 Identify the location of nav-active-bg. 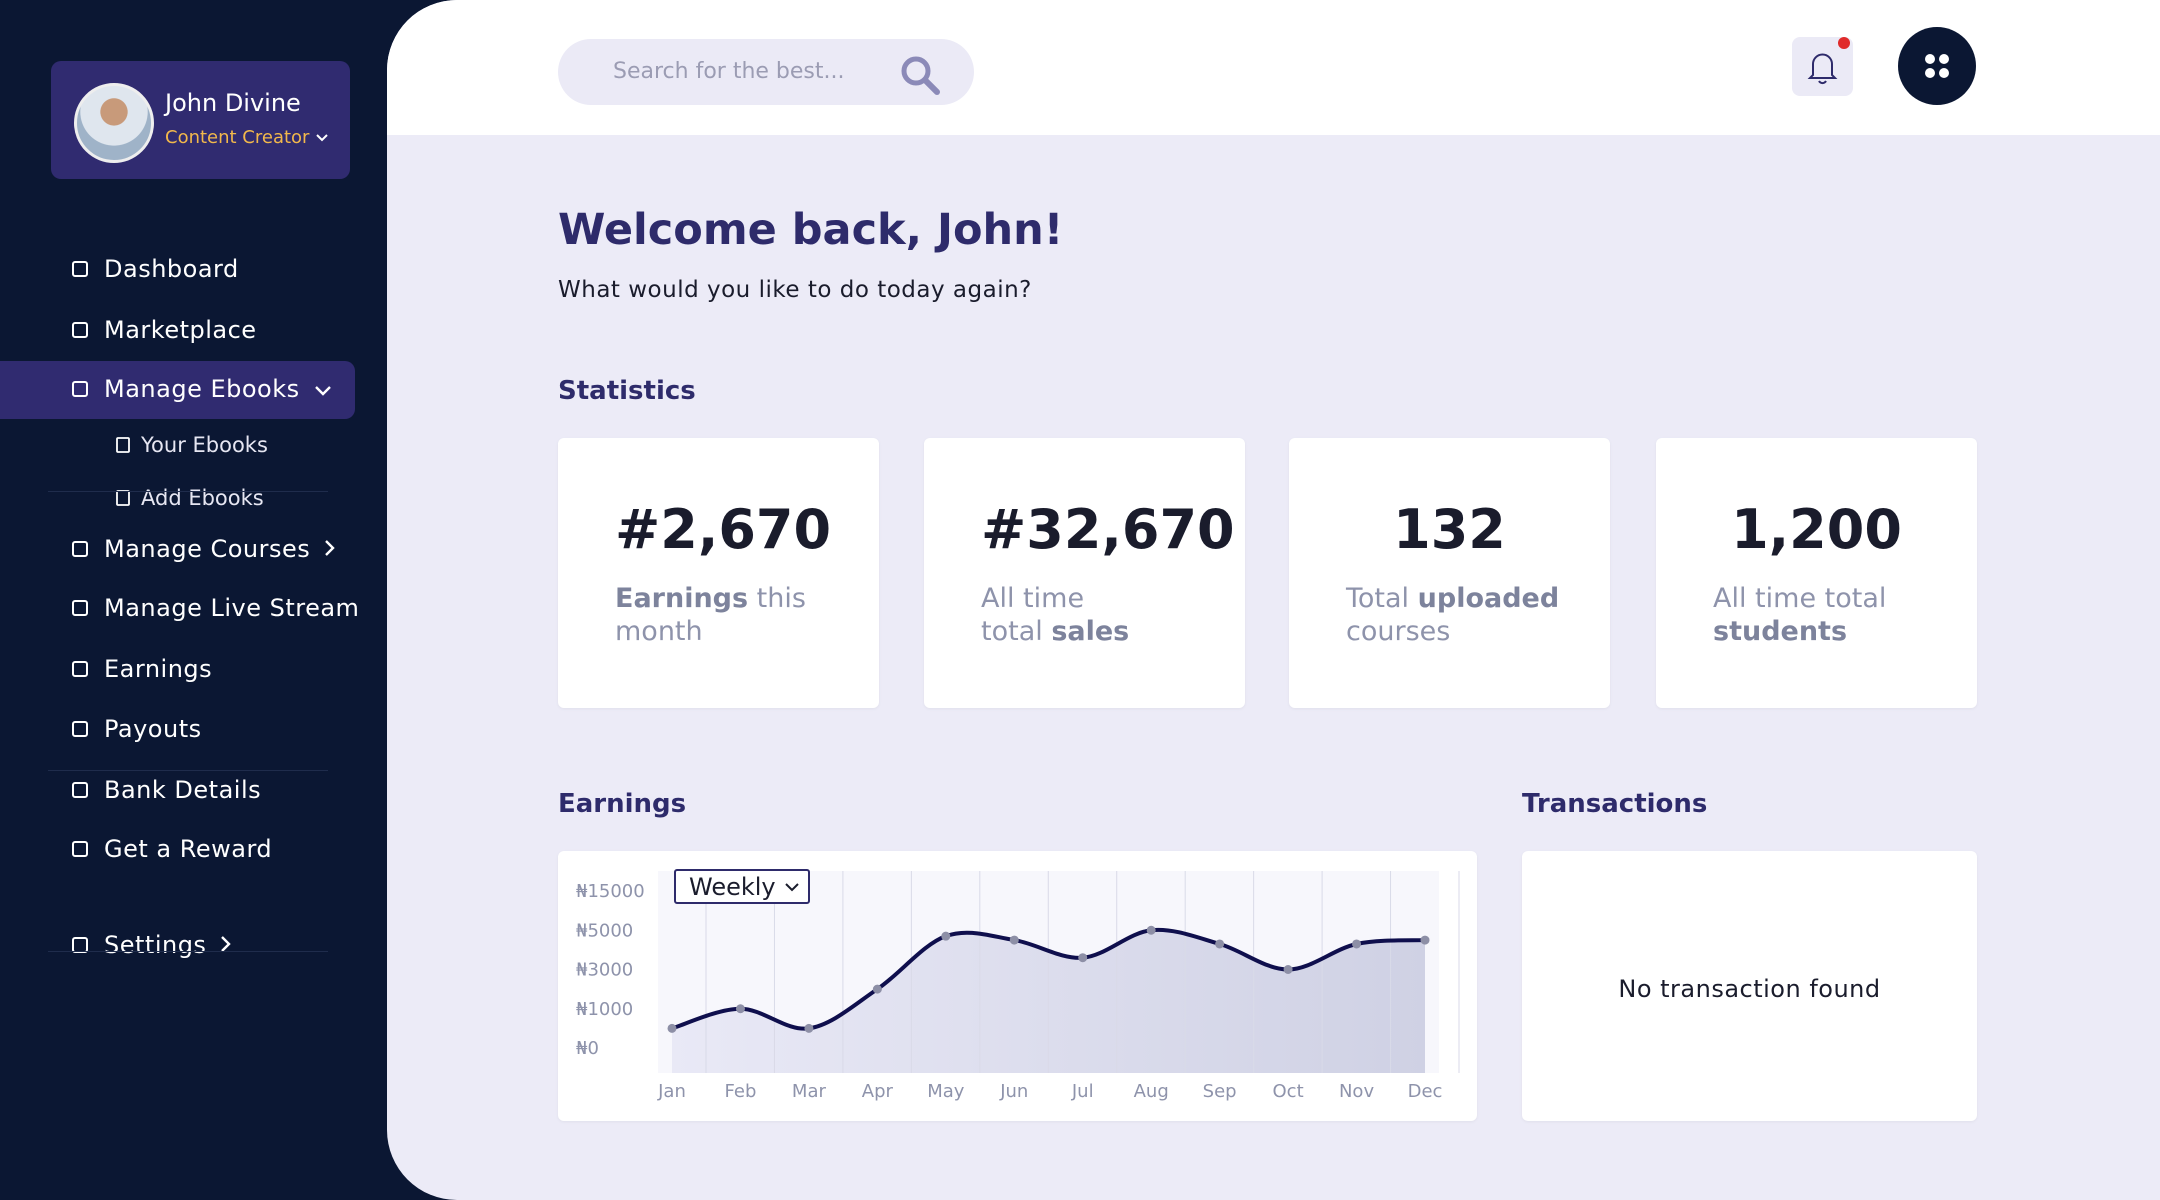
(177, 390).